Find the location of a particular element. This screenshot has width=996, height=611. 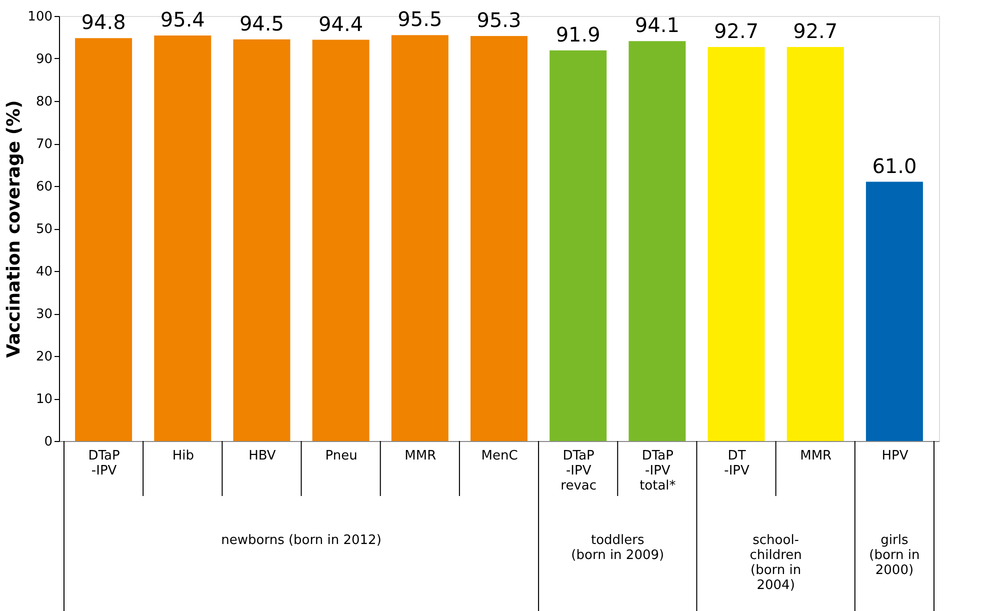

data-label: 95.5 is located at coordinates (420, 19).